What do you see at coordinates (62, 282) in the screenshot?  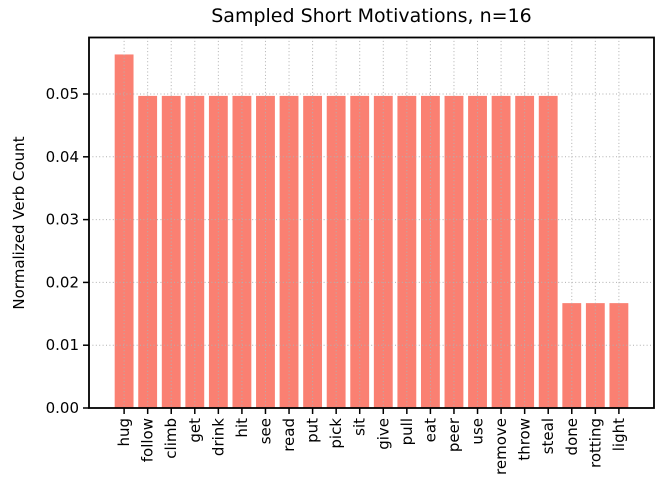 I see `y-tick-label: 0.02` at bounding box center [62, 282].